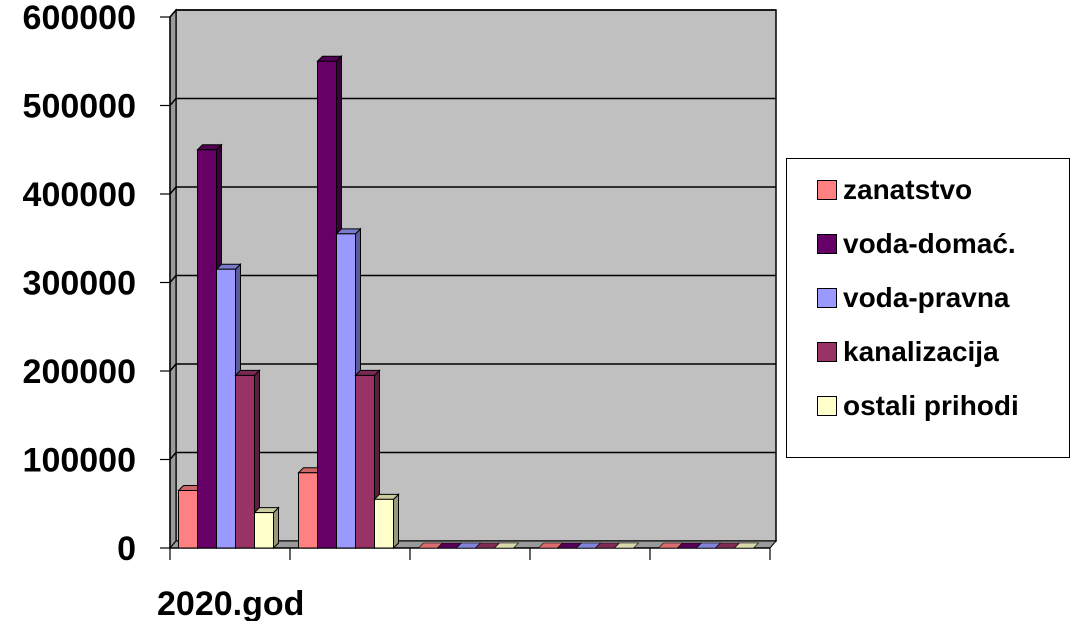 This screenshot has height=621, width=1070. What do you see at coordinates (79, 372) in the screenshot?
I see `y-tick-label: 200000` at bounding box center [79, 372].